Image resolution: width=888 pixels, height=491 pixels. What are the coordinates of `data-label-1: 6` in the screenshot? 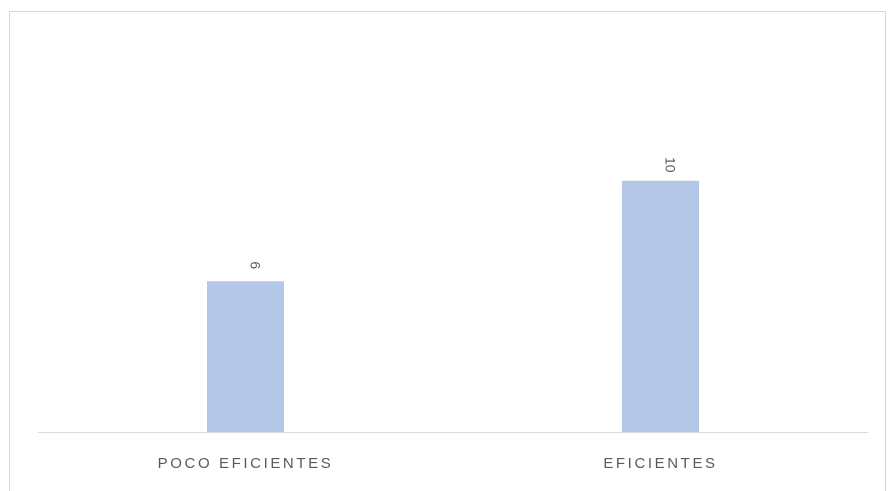 It's located at (256, 265).